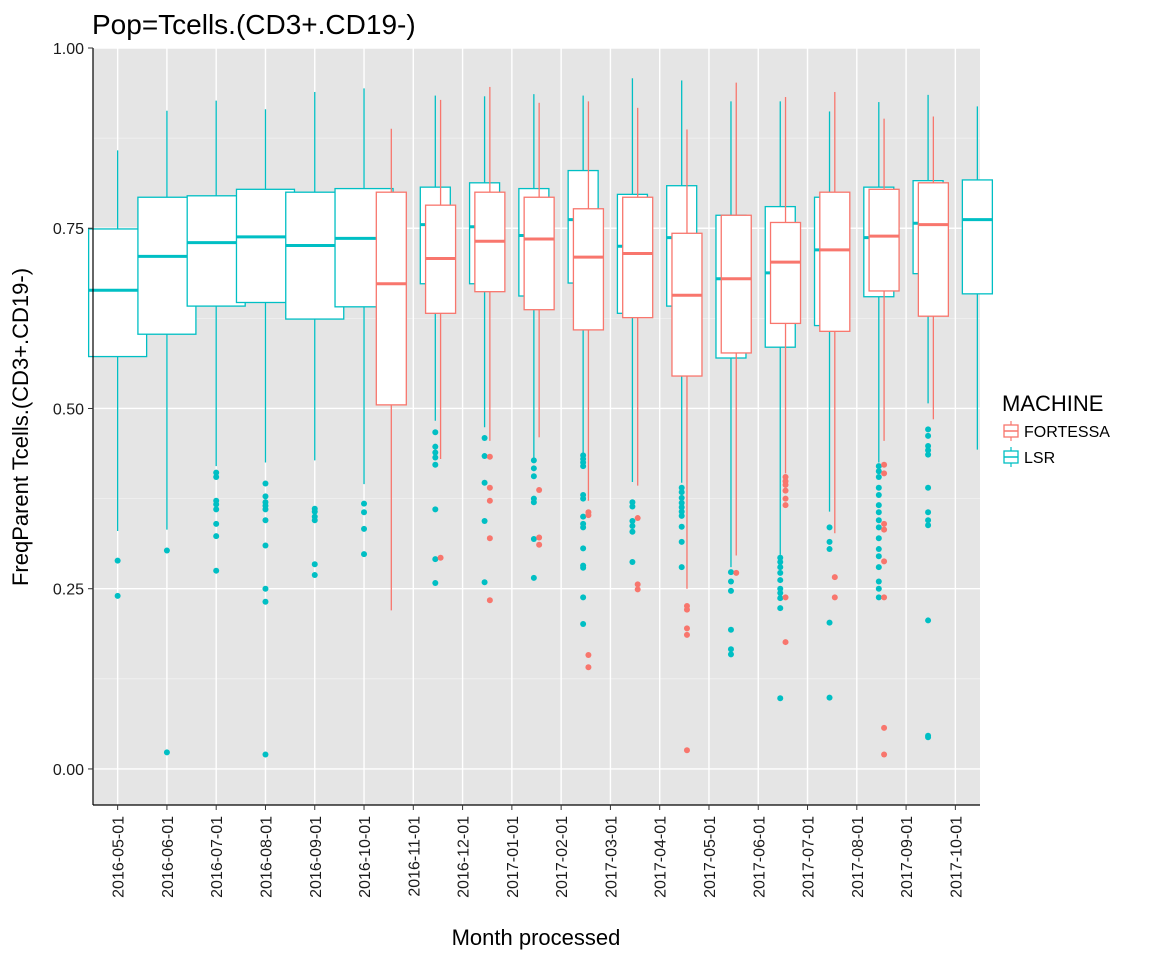  I want to click on y-tick-label: 0.00, so click(68, 770).